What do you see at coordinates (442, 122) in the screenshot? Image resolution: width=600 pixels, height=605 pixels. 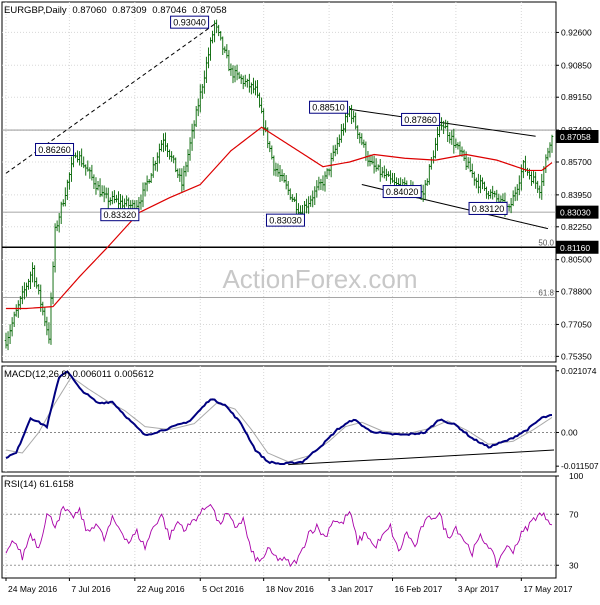 I see `price-trendline` at bounding box center [442, 122].